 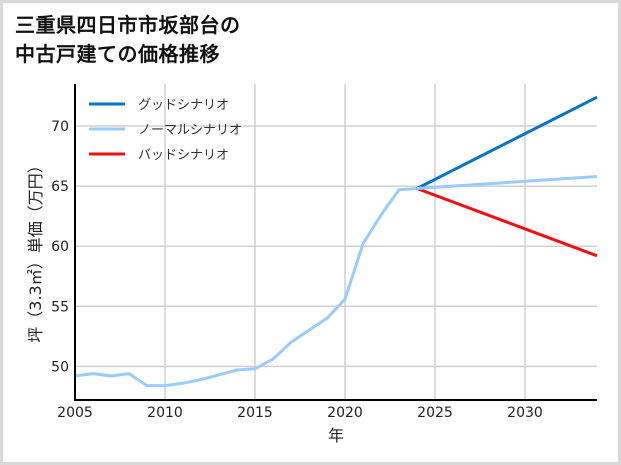 What do you see at coordinates (507, 222) in the screenshot?
I see `bad-scenario-line` at bounding box center [507, 222].